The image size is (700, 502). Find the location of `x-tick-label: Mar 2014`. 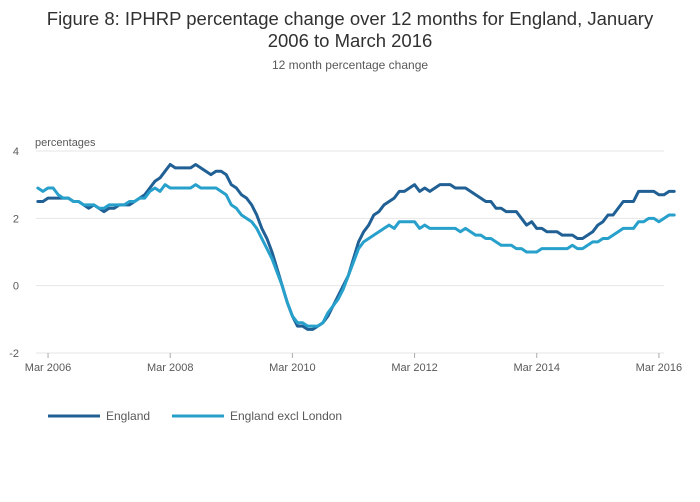

x-tick-label: Mar 2014 is located at coordinates (537, 368).